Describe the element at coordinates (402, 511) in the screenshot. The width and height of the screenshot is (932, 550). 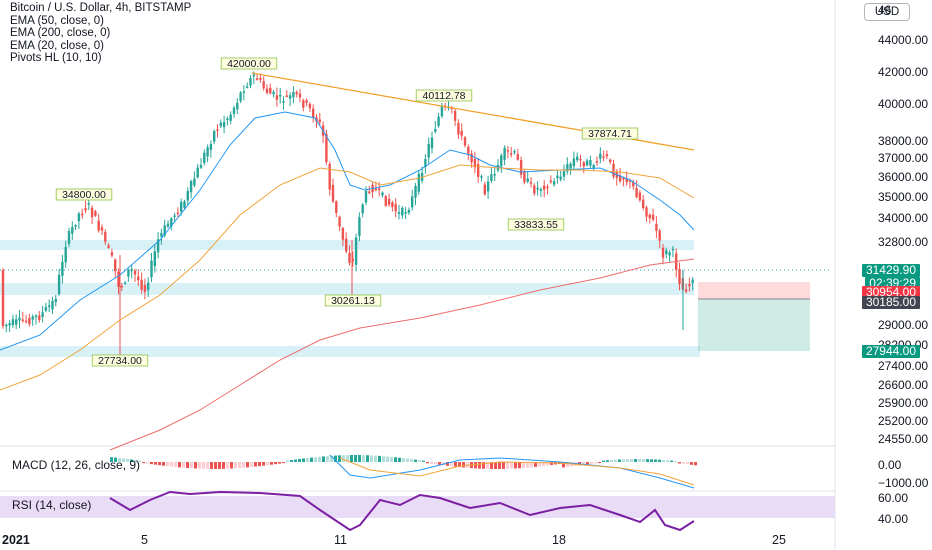
I see `rsi-line` at that location.